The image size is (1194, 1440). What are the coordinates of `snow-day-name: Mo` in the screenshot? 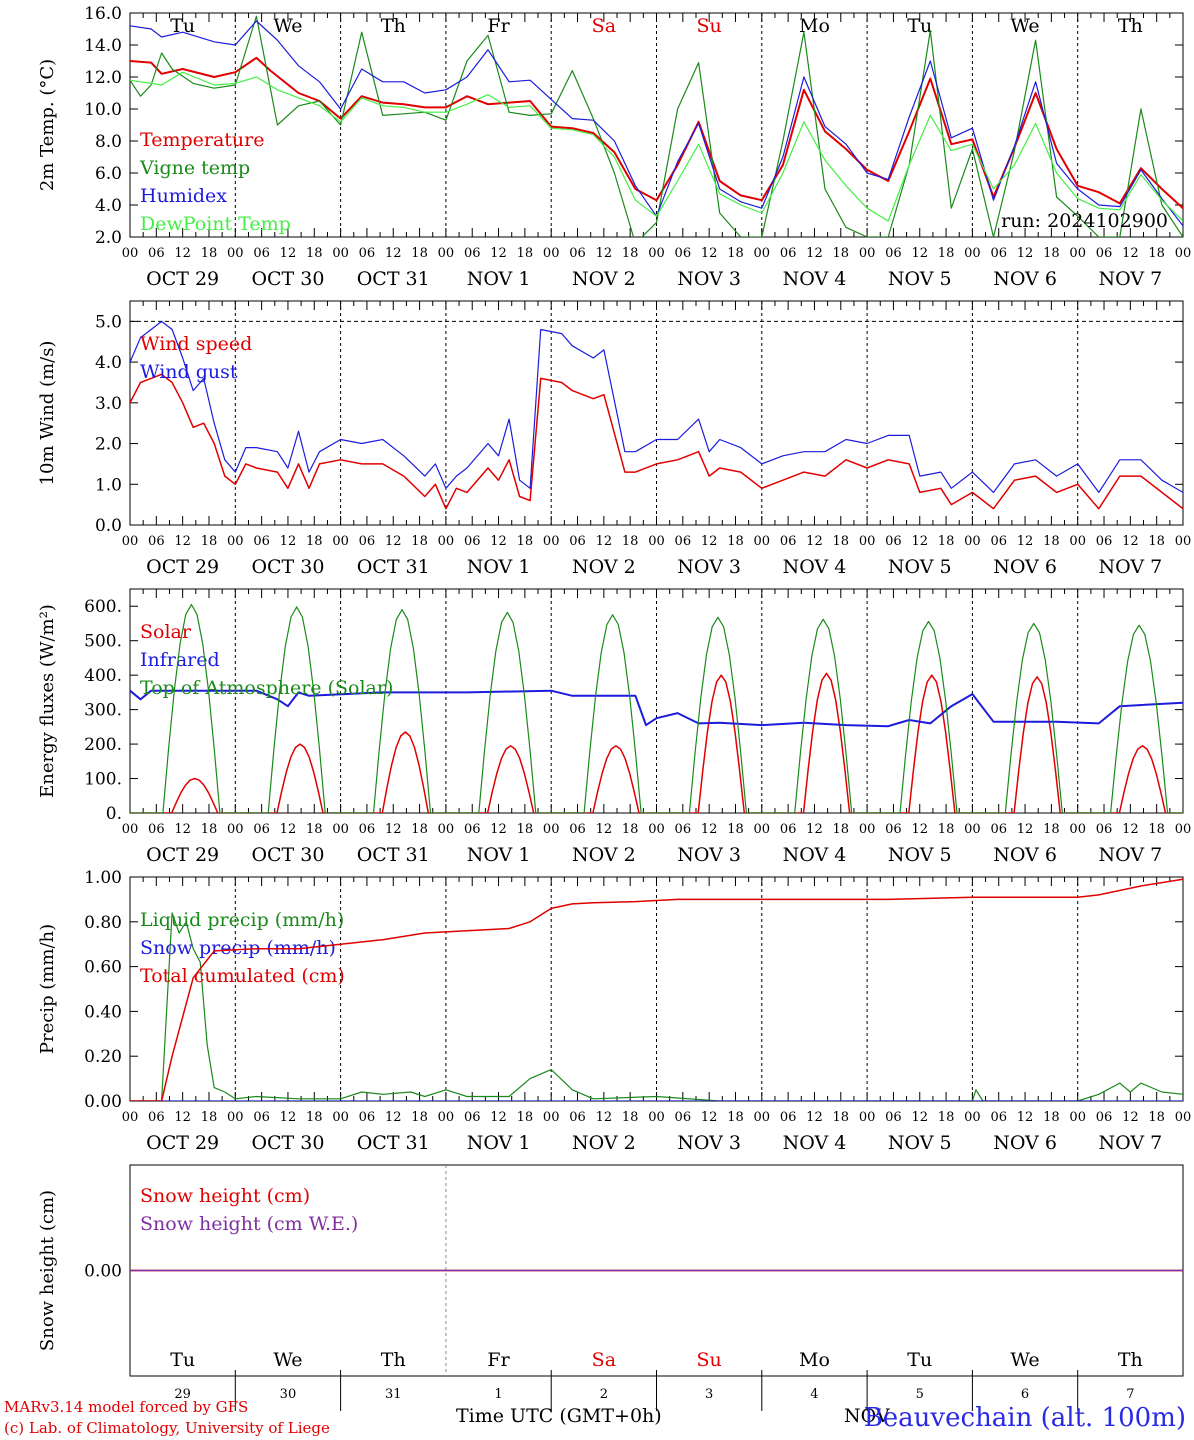 It's located at (814, 1360).